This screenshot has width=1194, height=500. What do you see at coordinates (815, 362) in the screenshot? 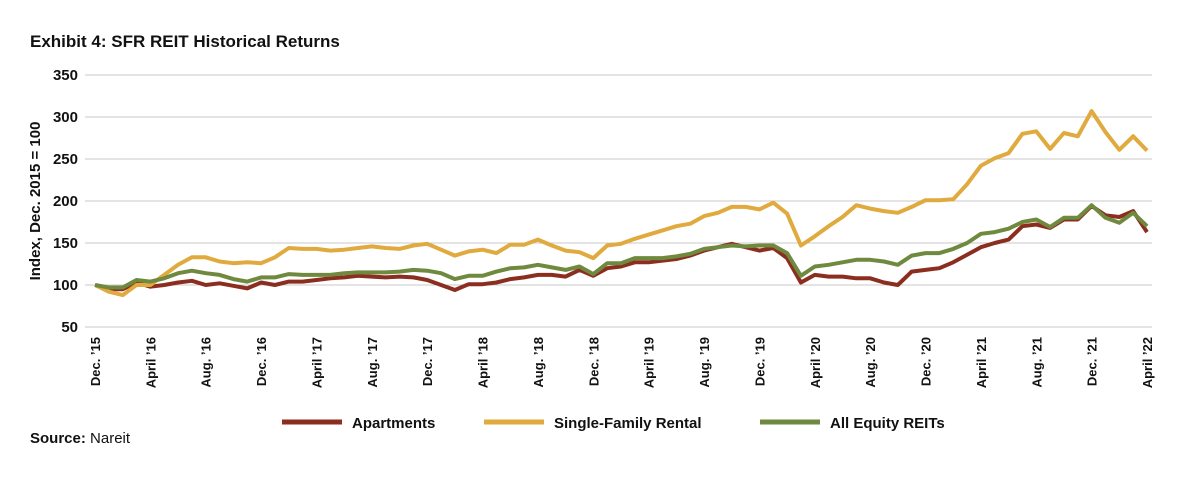
I see `x-tick-label: April ’20` at bounding box center [815, 362].